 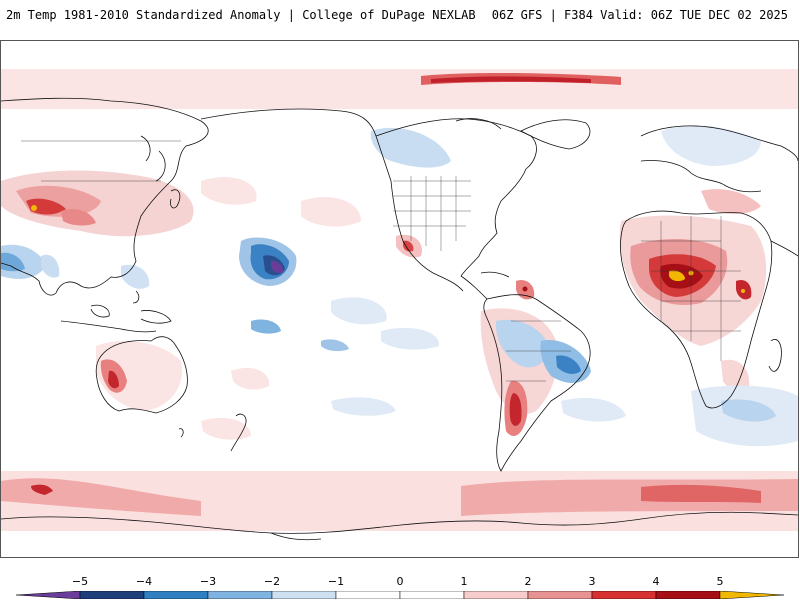 I want to click on madagascar-coast, so click(x=775, y=355).